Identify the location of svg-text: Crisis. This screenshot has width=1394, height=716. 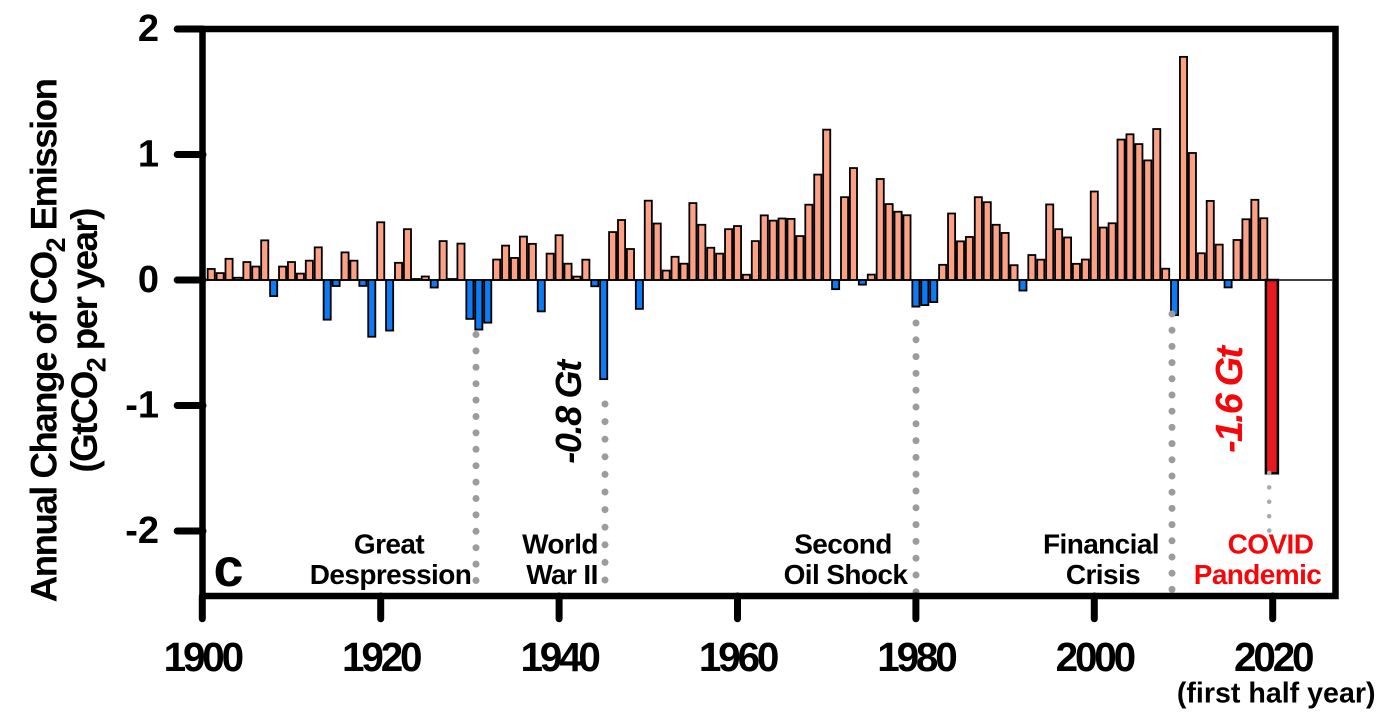
(1103, 574).